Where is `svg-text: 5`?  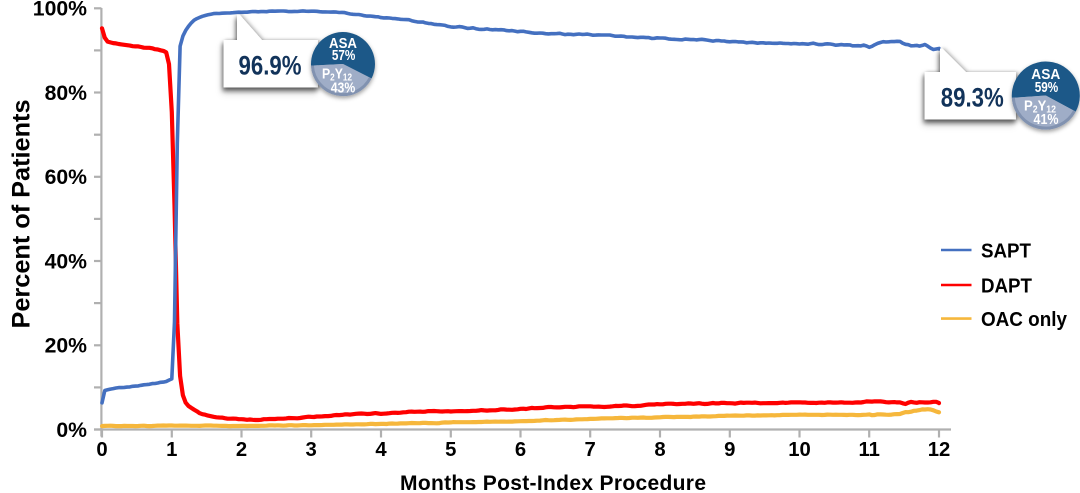 svg-text: 5 is located at coordinates (450, 450).